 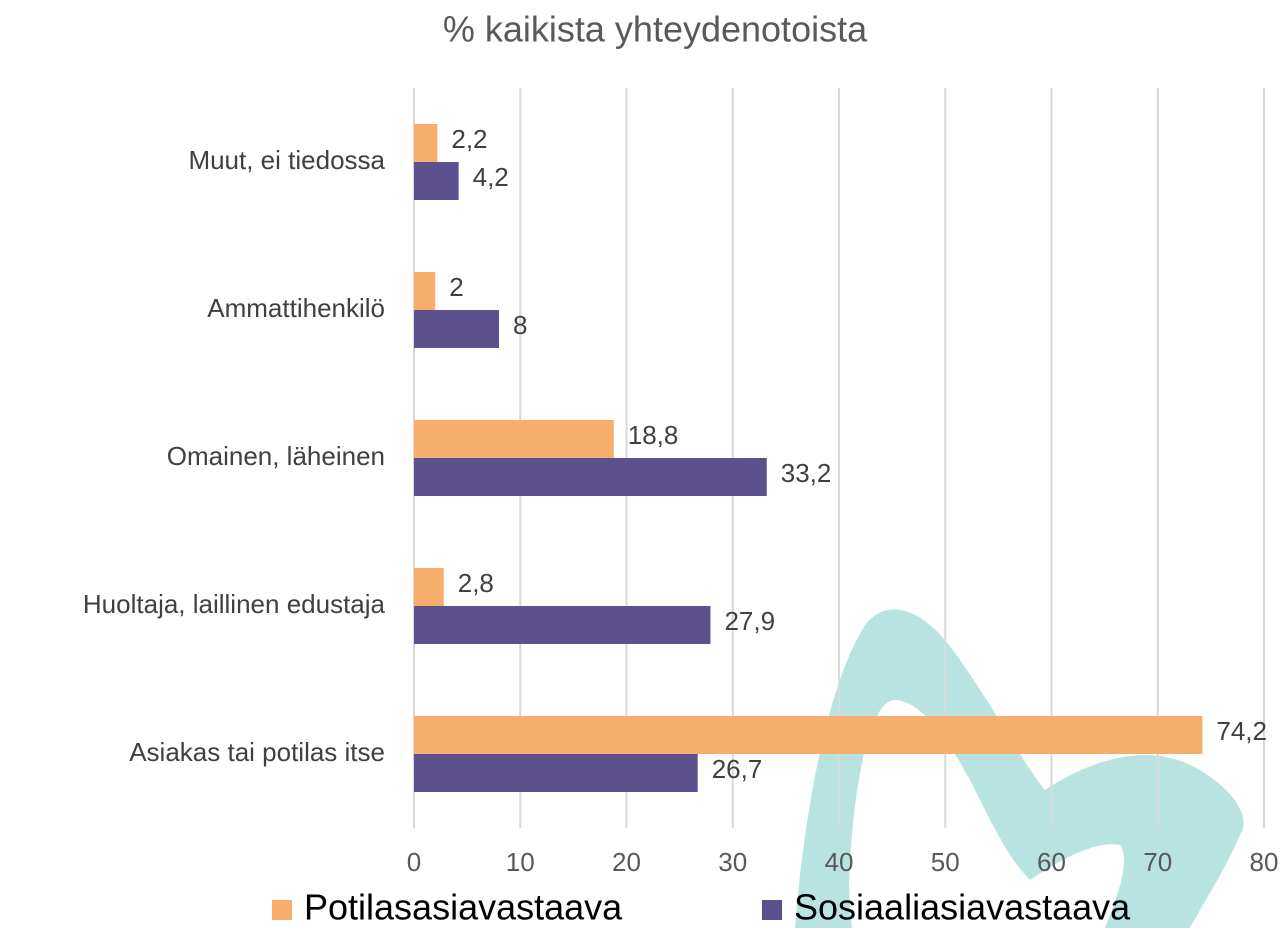 I want to click on data-label: 18,8, so click(x=653, y=435).